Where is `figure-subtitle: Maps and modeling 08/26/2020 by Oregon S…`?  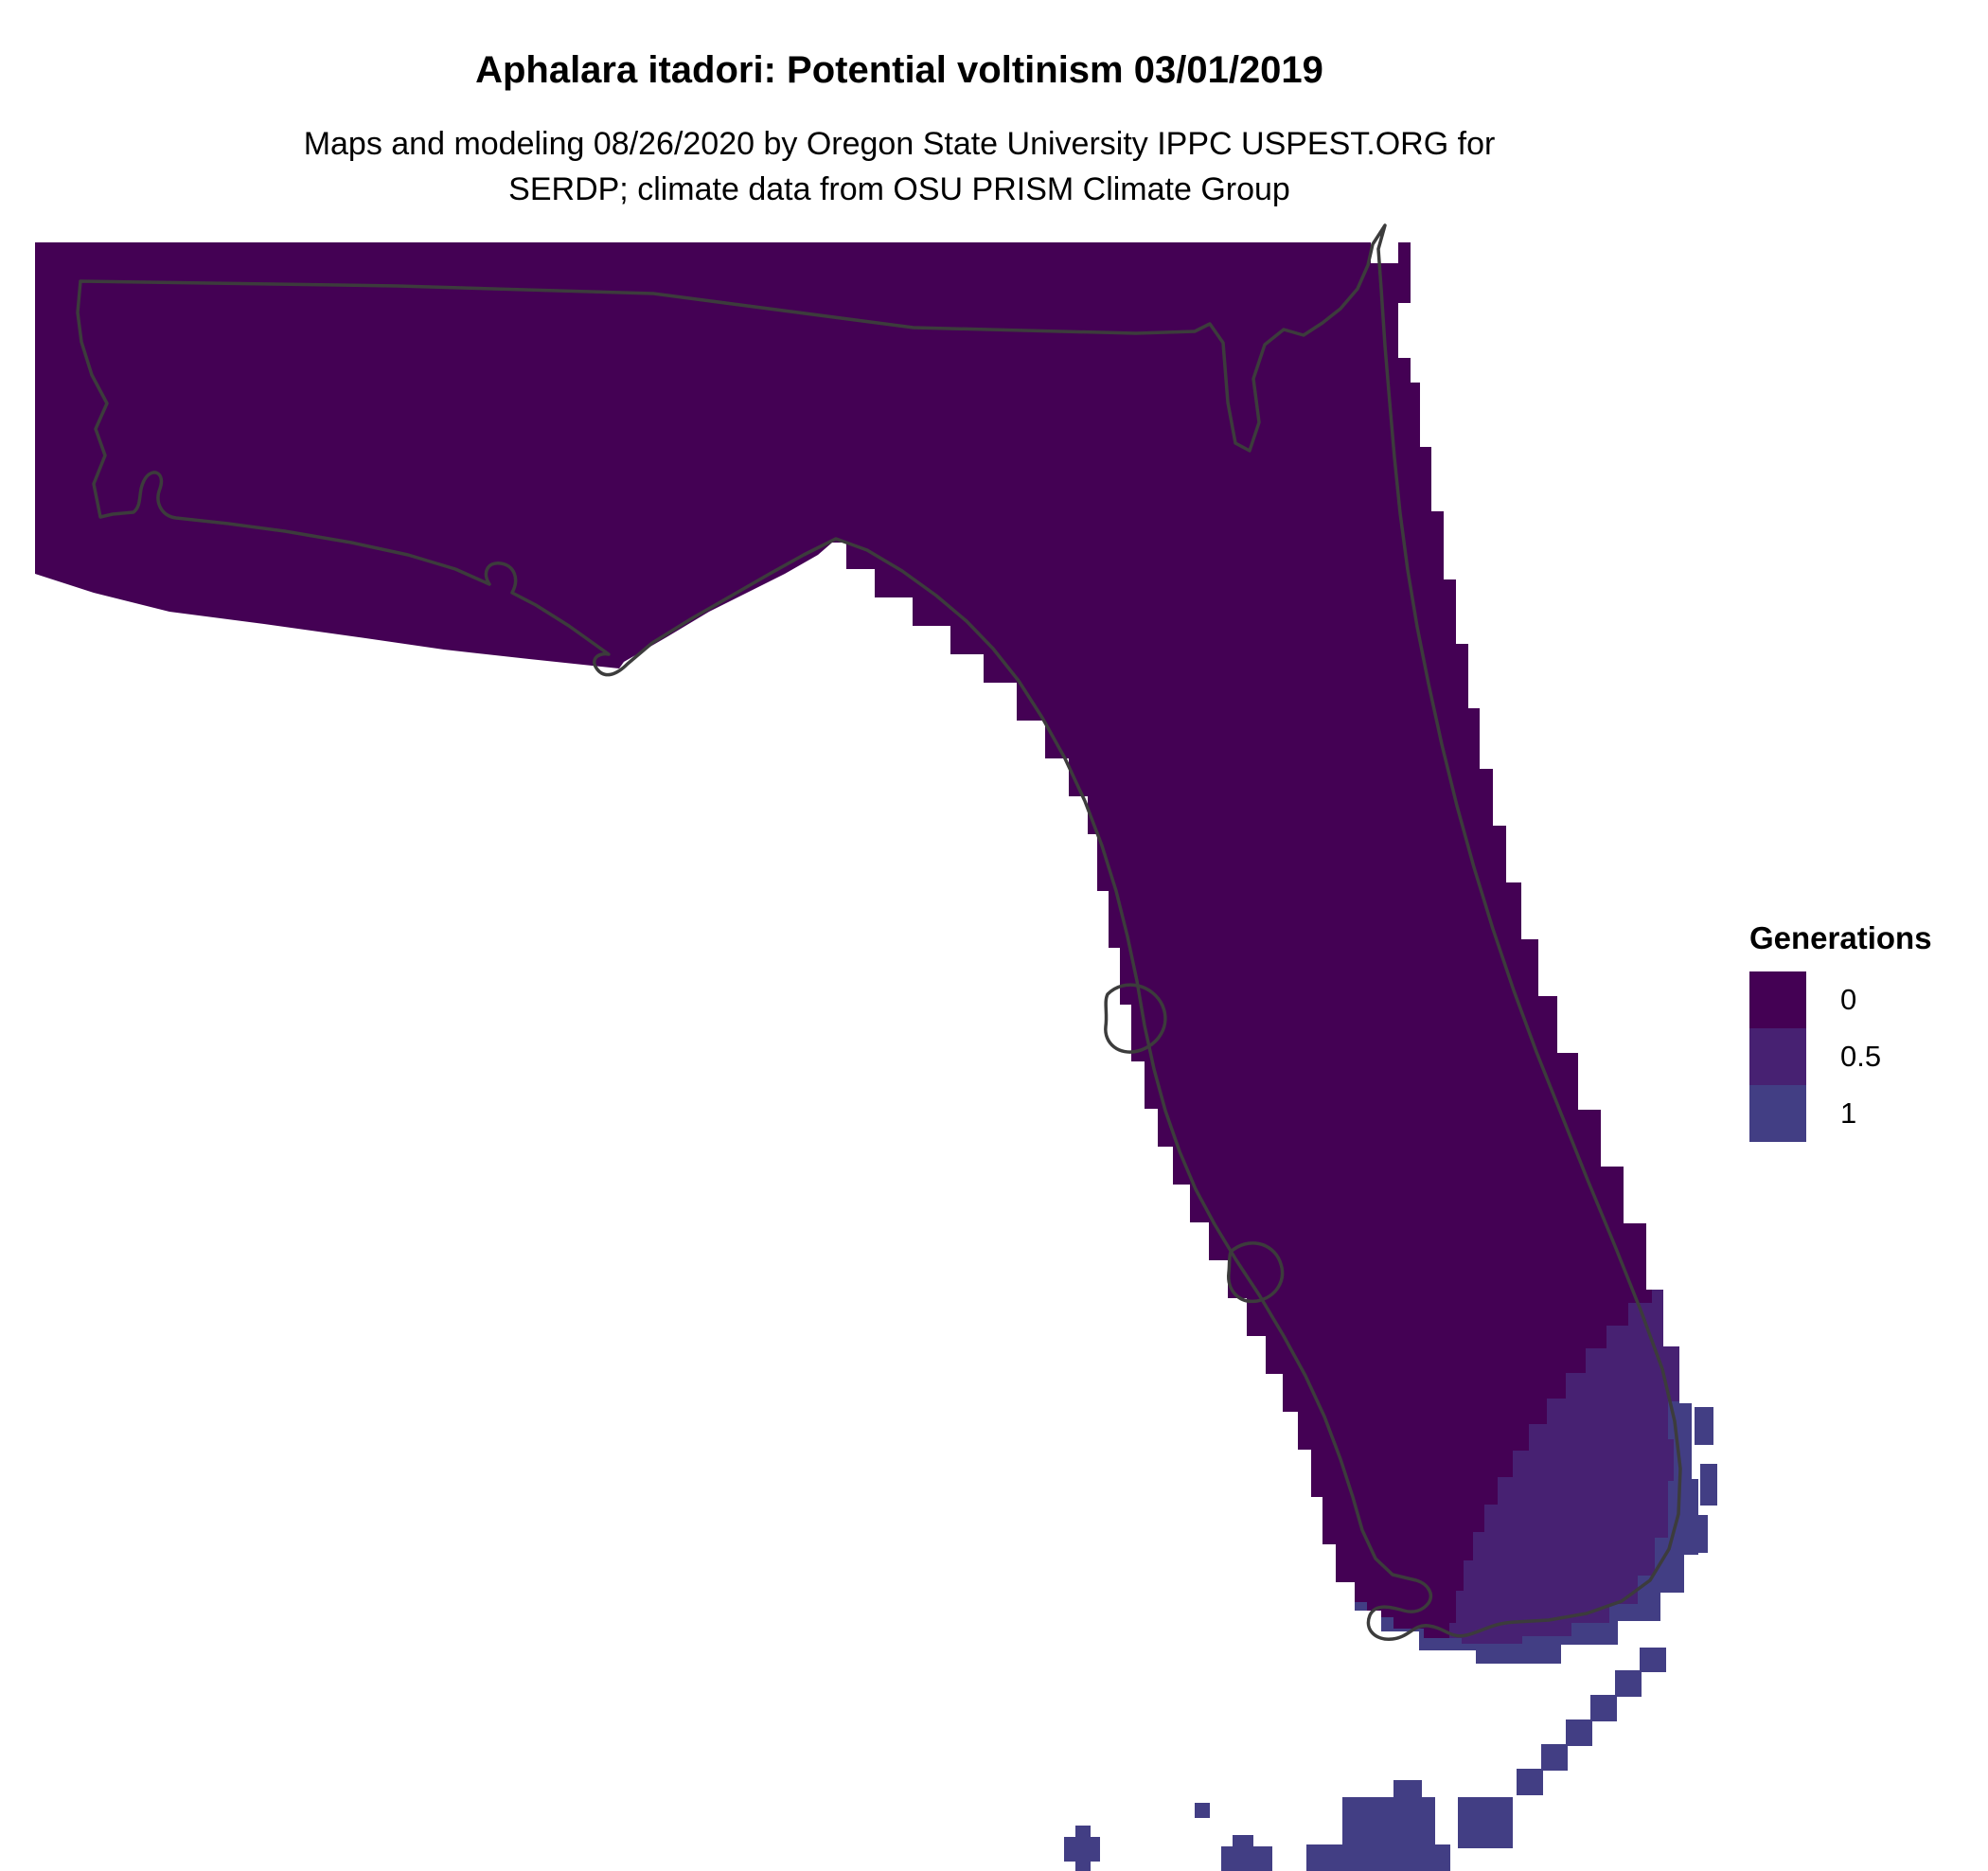 figure-subtitle: Maps and modeling 08/26/2020 by Oregon S… is located at coordinates (899, 166).